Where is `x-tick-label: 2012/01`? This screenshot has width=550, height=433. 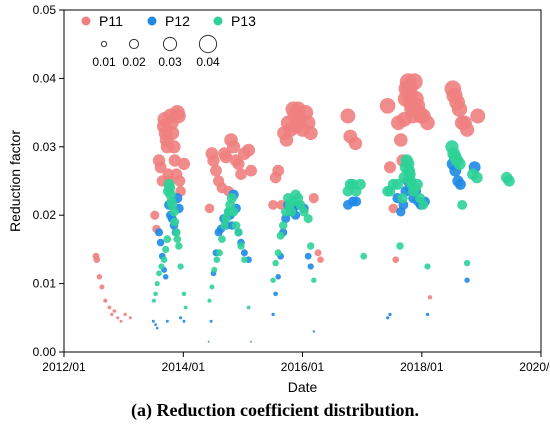 x-tick-label: 2012/01 is located at coordinates (64, 367).